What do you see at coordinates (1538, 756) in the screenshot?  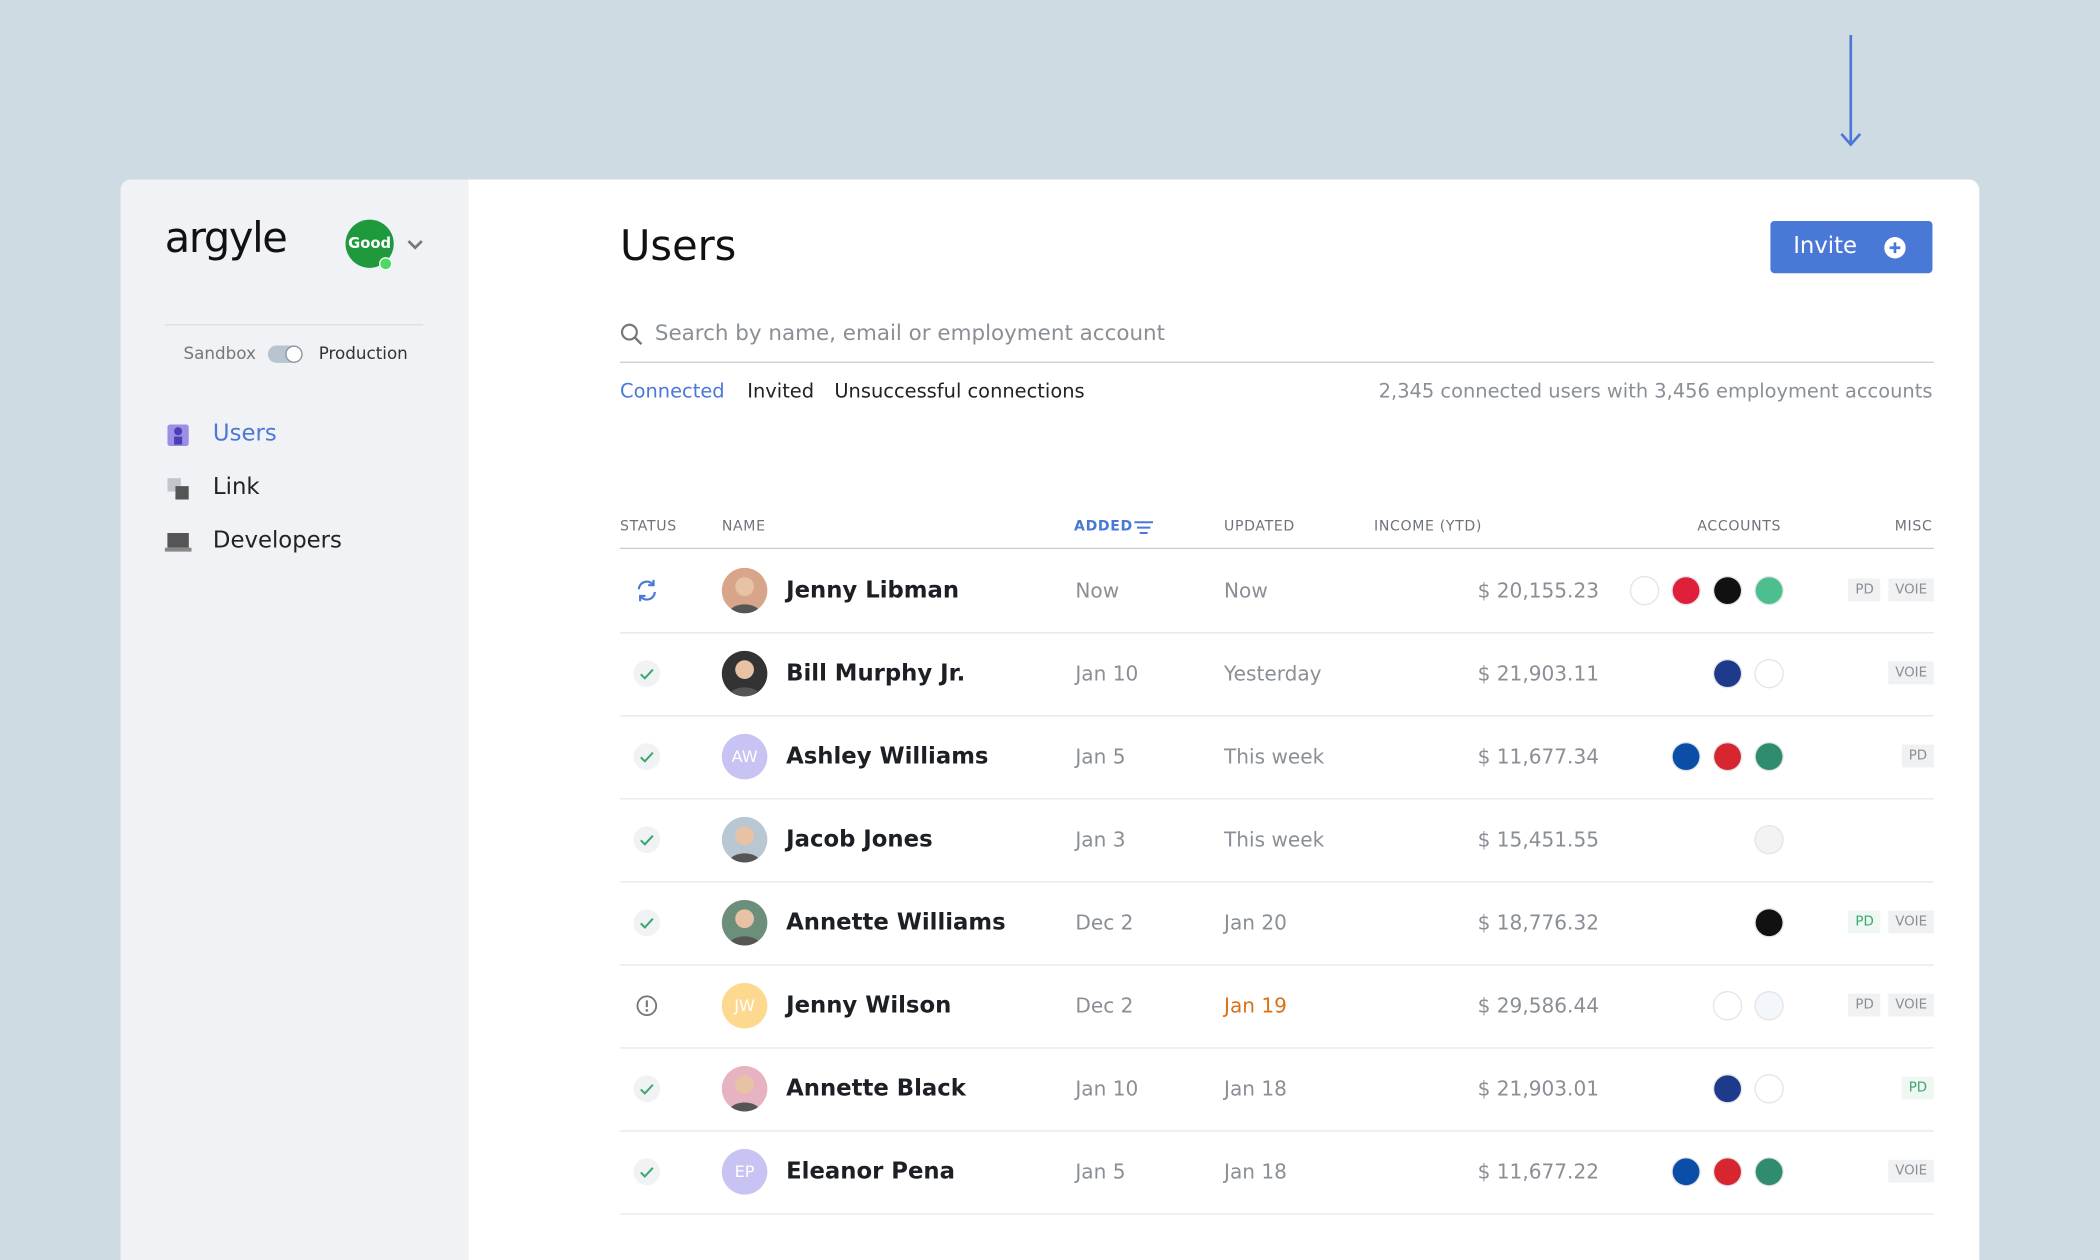 I see `income: $ 11,677.34` at bounding box center [1538, 756].